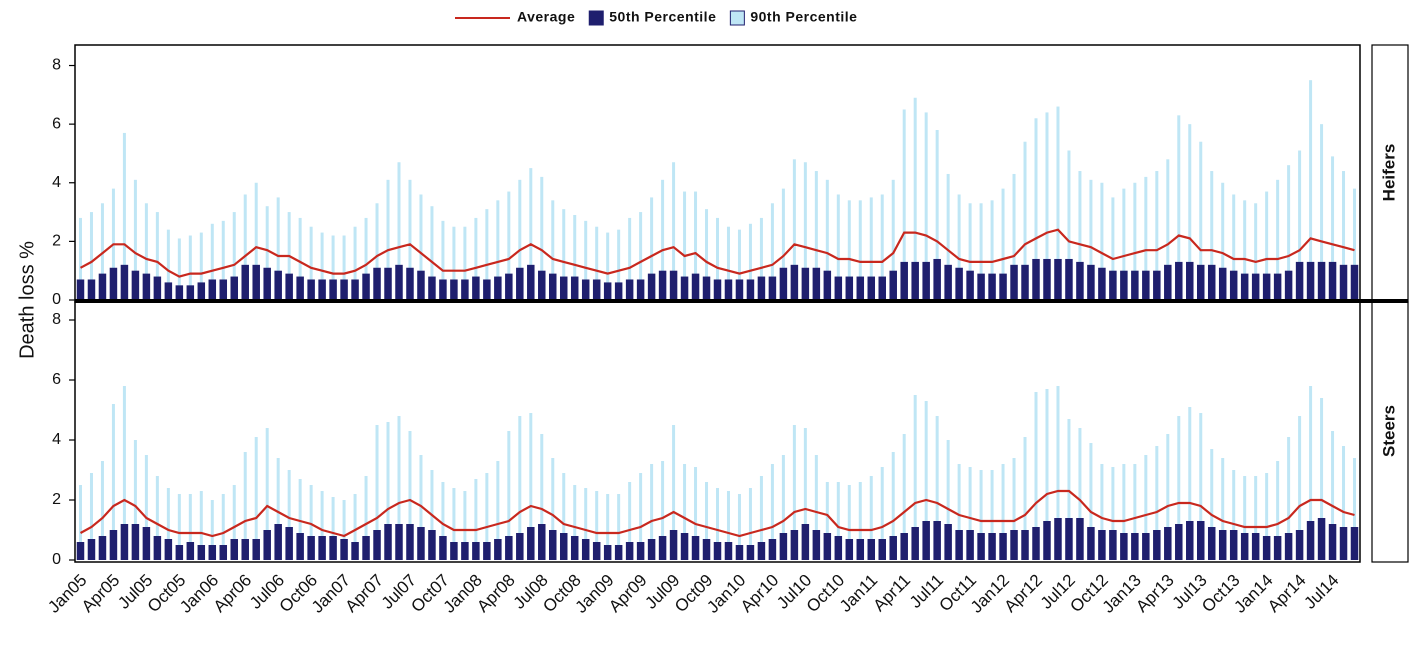 This screenshot has height=648, width=1410. Describe the element at coordinates (628, 594) in the screenshot. I see `x-tick-label: Apr09` at that location.